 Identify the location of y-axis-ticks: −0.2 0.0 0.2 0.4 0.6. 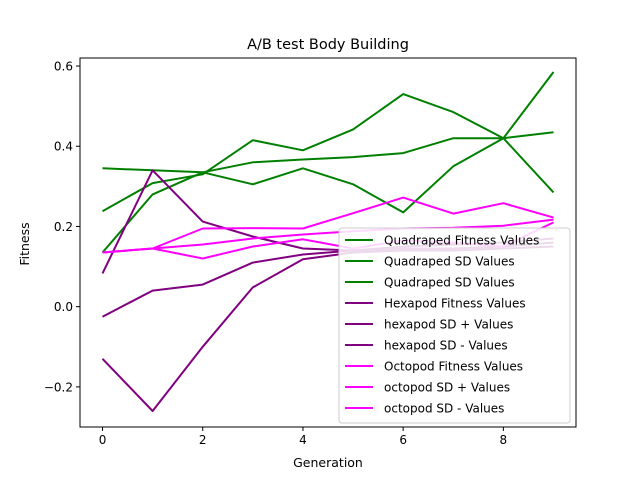
(62, 227).